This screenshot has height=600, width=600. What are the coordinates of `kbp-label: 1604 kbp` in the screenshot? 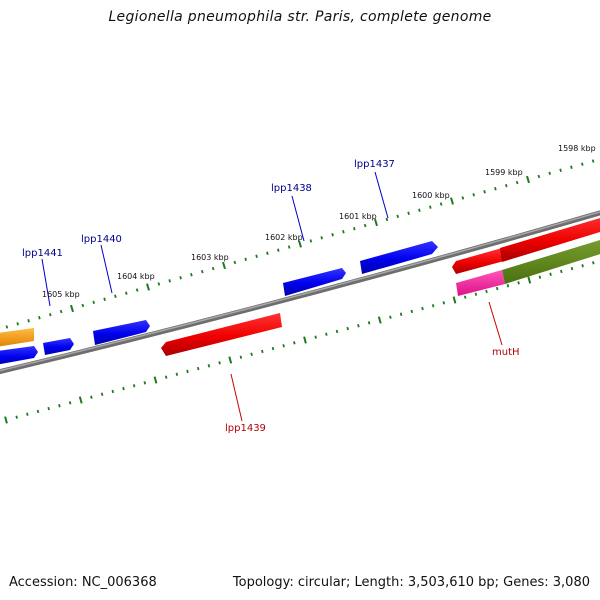 It's located at (136, 276).